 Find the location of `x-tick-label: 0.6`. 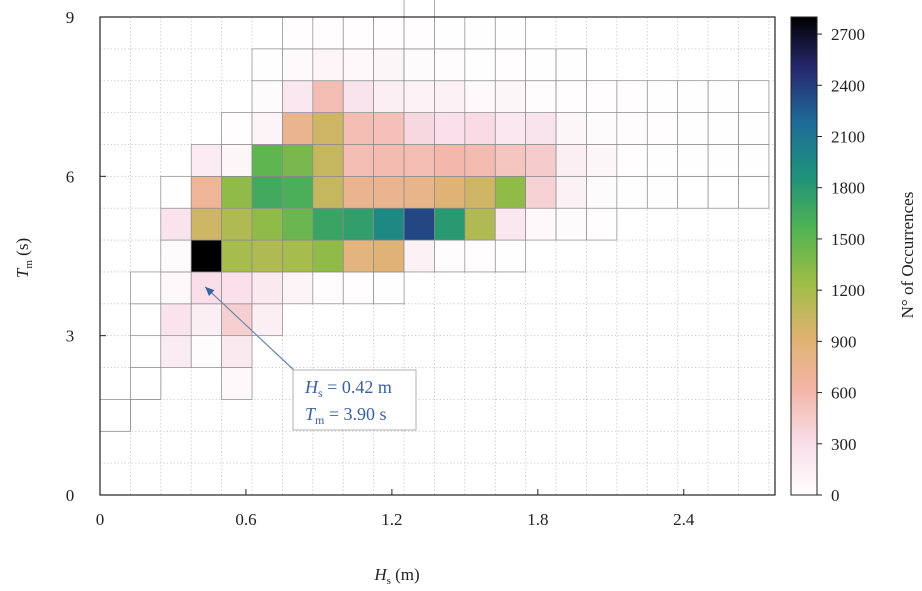

x-tick-label: 0.6 is located at coordinates (245, 519).